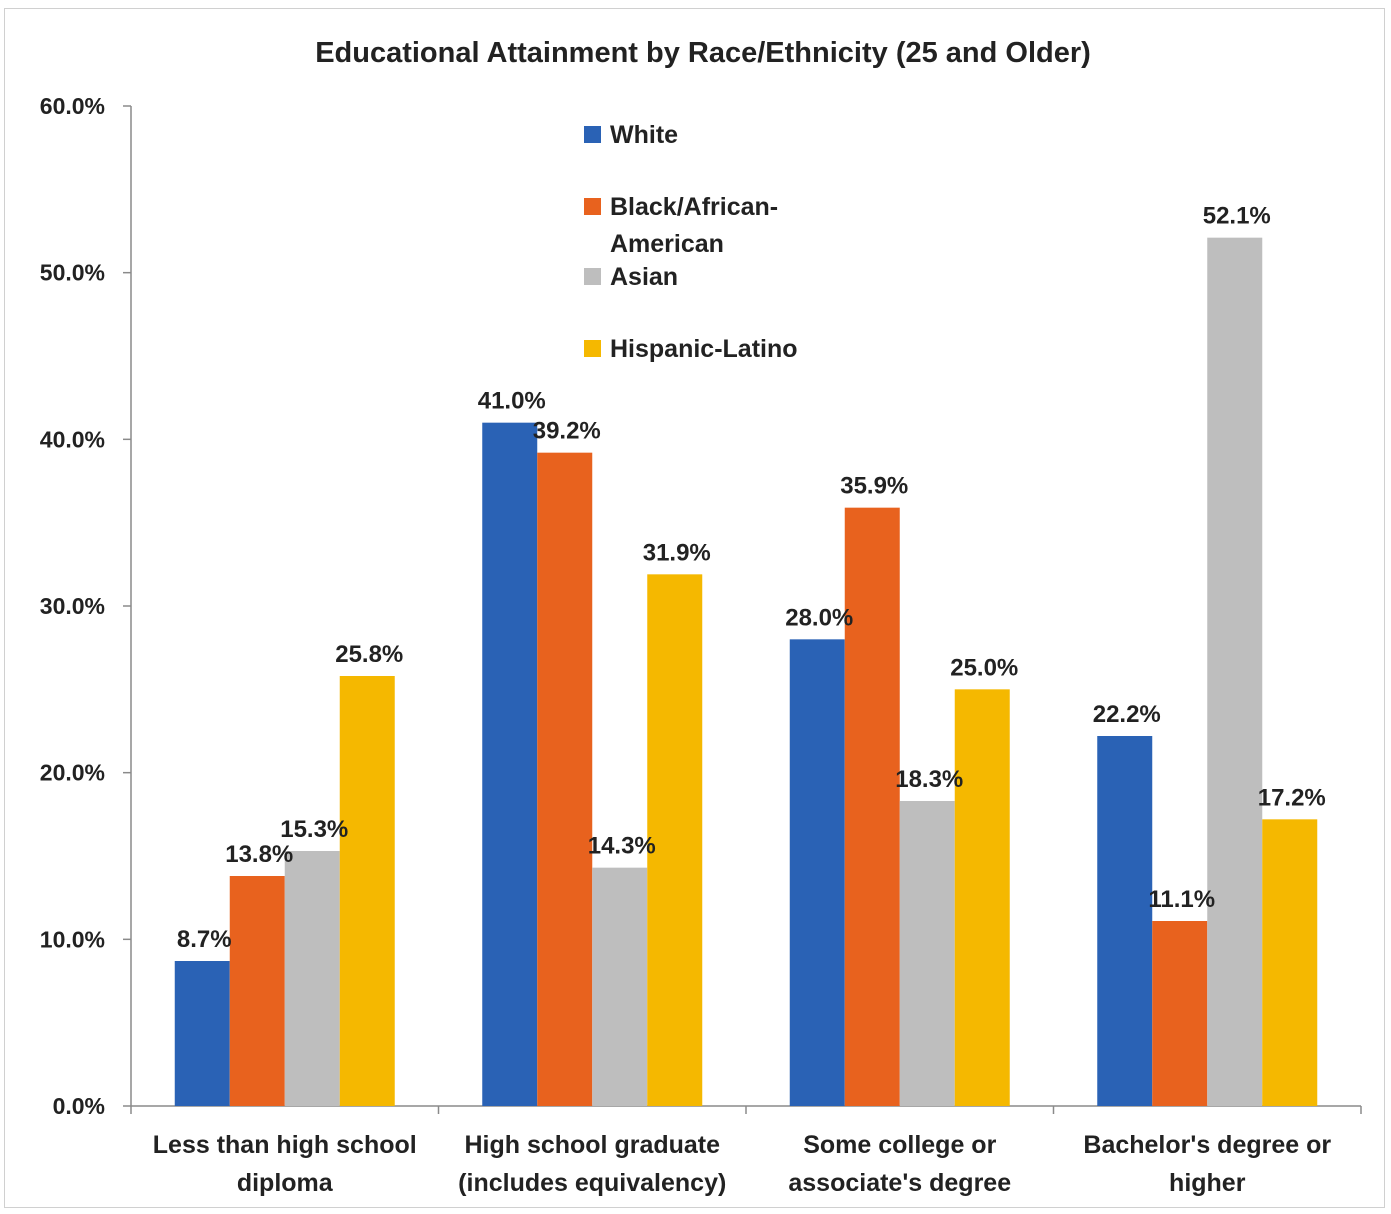  What do you see at coordinates (259, 854) in the screenshot?
I see `data-label: 13.8%` at bounding box center [259, 854].